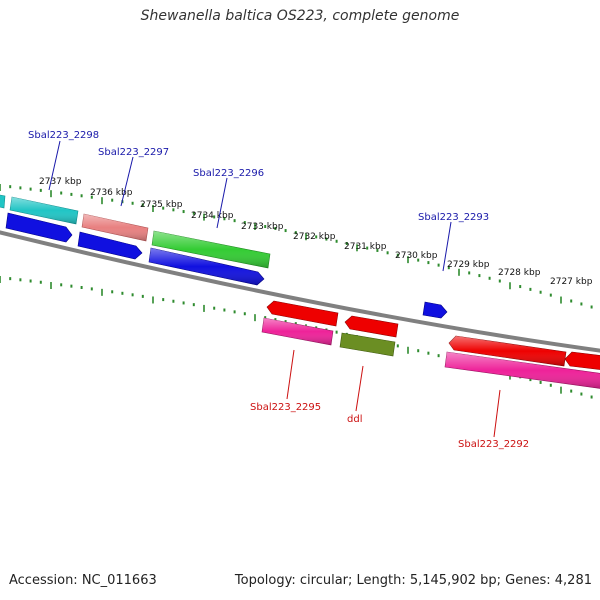  Describe the element at coordinates (83, 580) in the screenshot. I see `accession-text: Accession: NC_011663` at that location.